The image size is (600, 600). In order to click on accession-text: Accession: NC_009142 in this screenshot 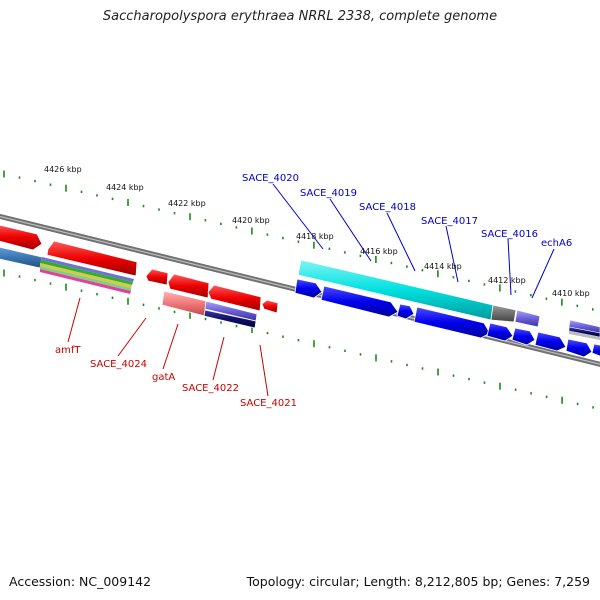, I will do `click(80, 581)`.